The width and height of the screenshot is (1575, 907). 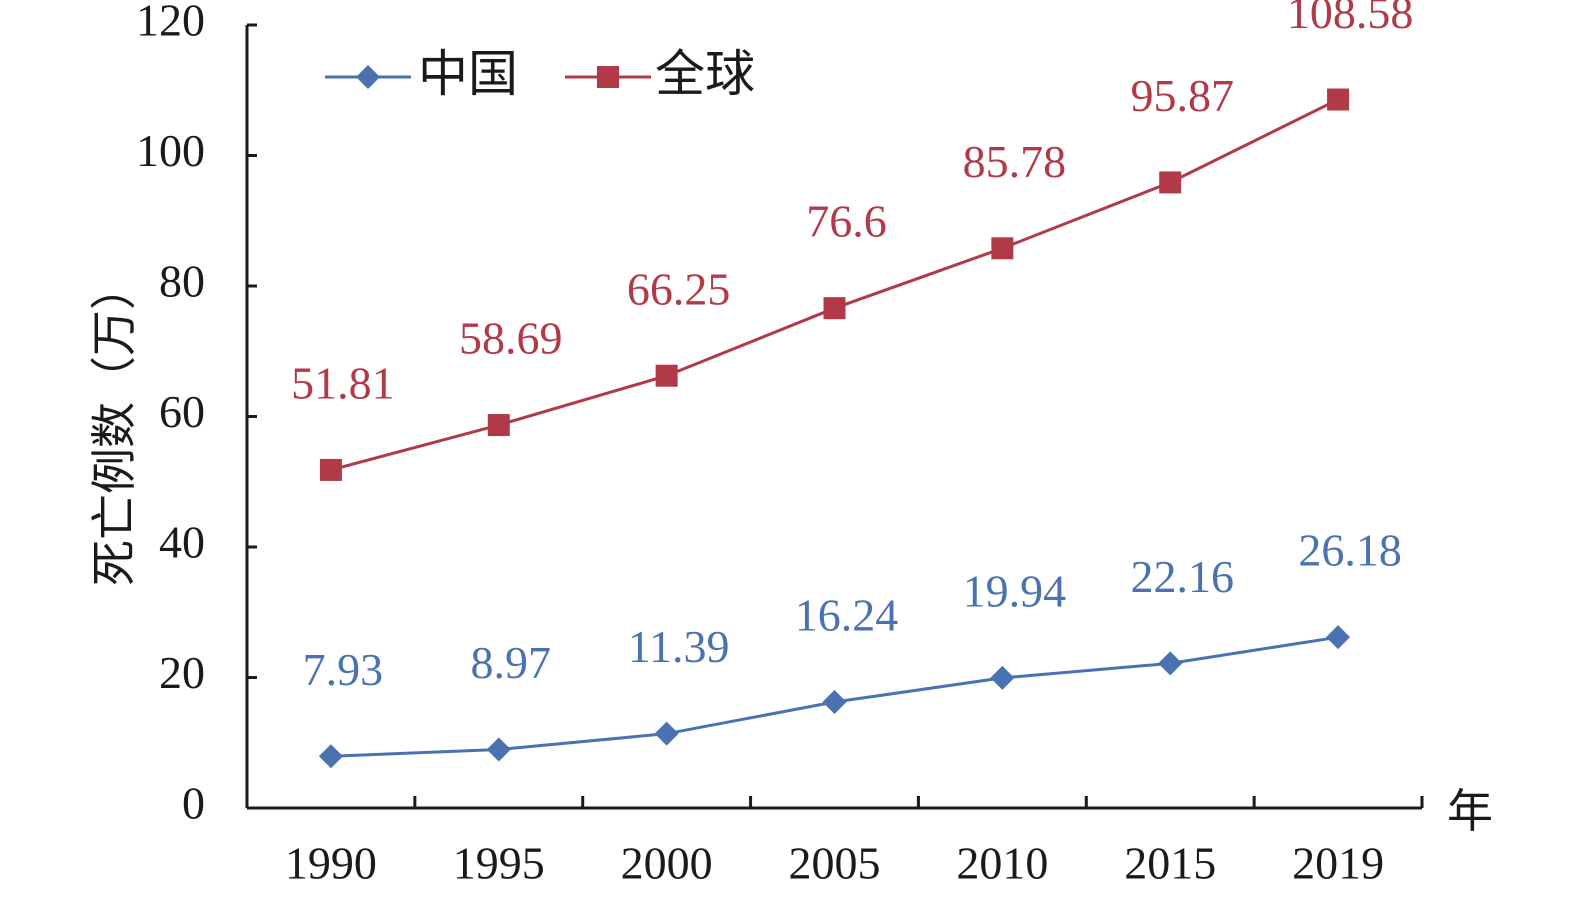 I want to click on x-axis-ticks: 1990 1995 2000 2005 2010 2015 2019, so click(x=834, y=842).